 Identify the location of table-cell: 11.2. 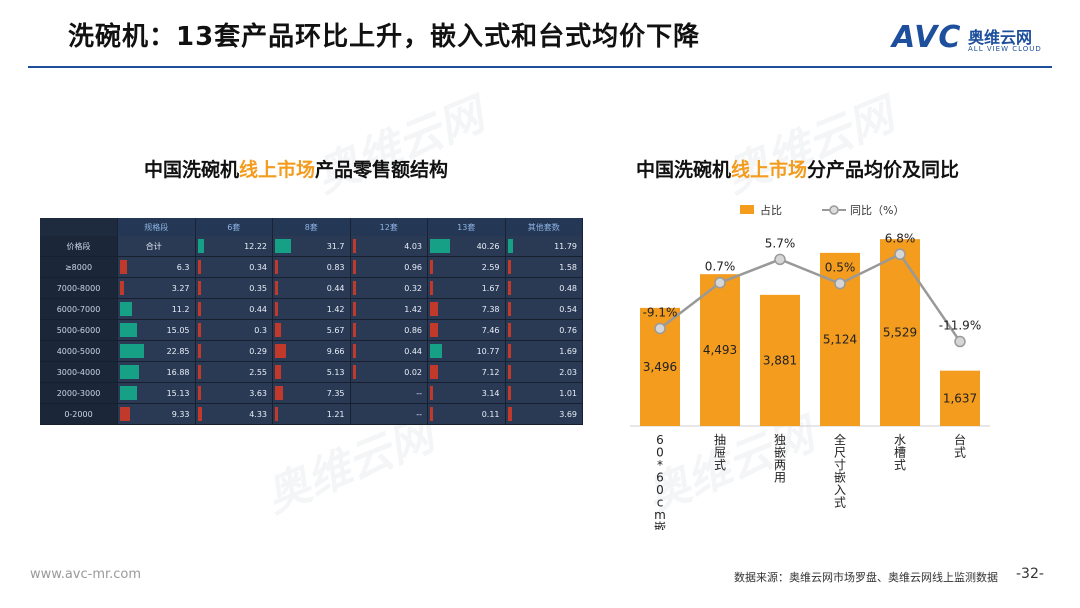
(156, 309).